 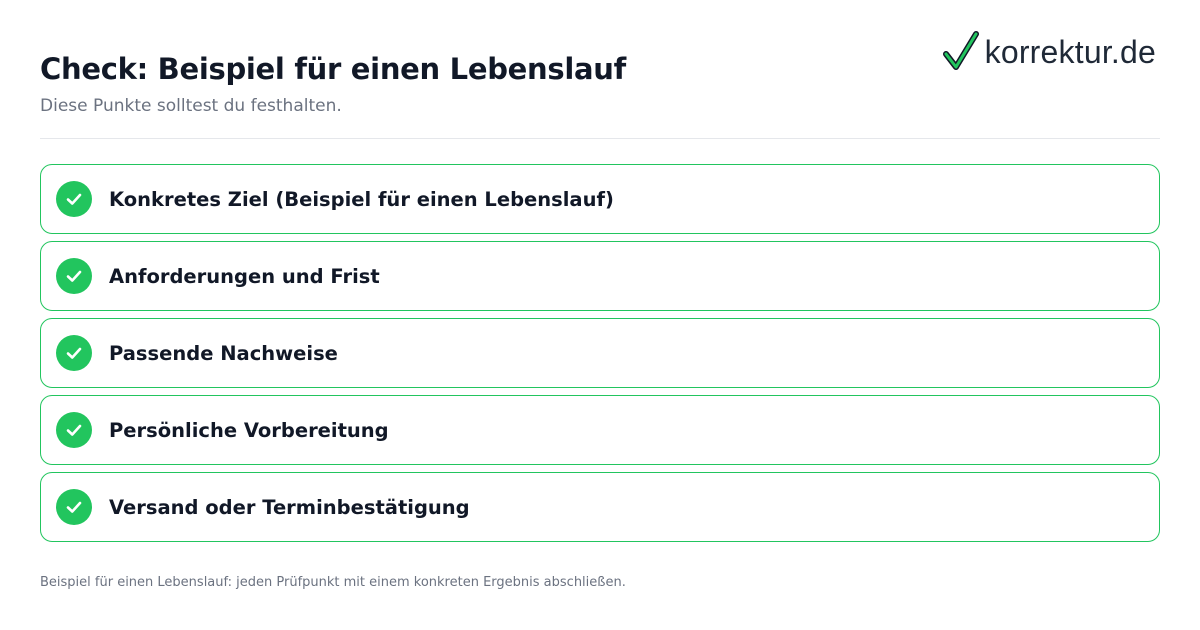 I want to click on checklist-item-label: Persönliche Vorbereitung, so click(x=249, y=430).